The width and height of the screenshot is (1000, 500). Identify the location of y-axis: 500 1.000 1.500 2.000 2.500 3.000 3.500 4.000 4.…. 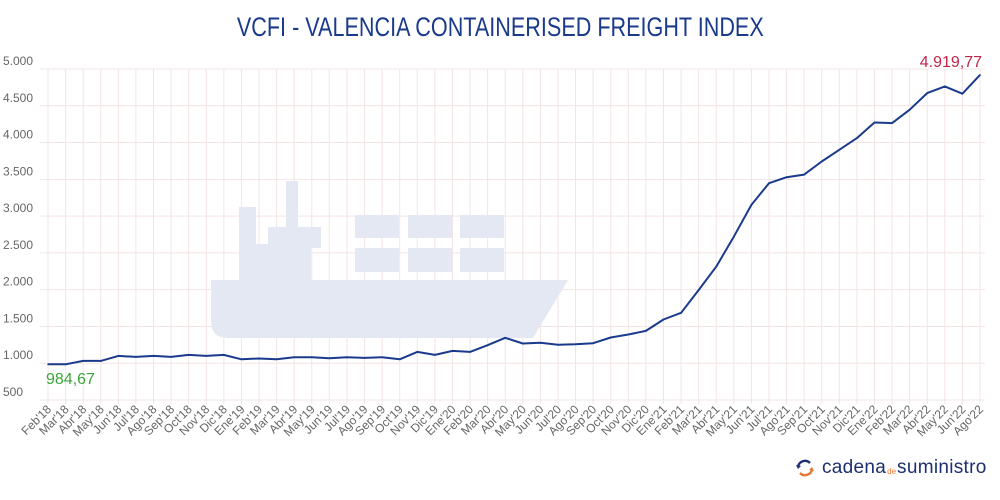
(18, 226).